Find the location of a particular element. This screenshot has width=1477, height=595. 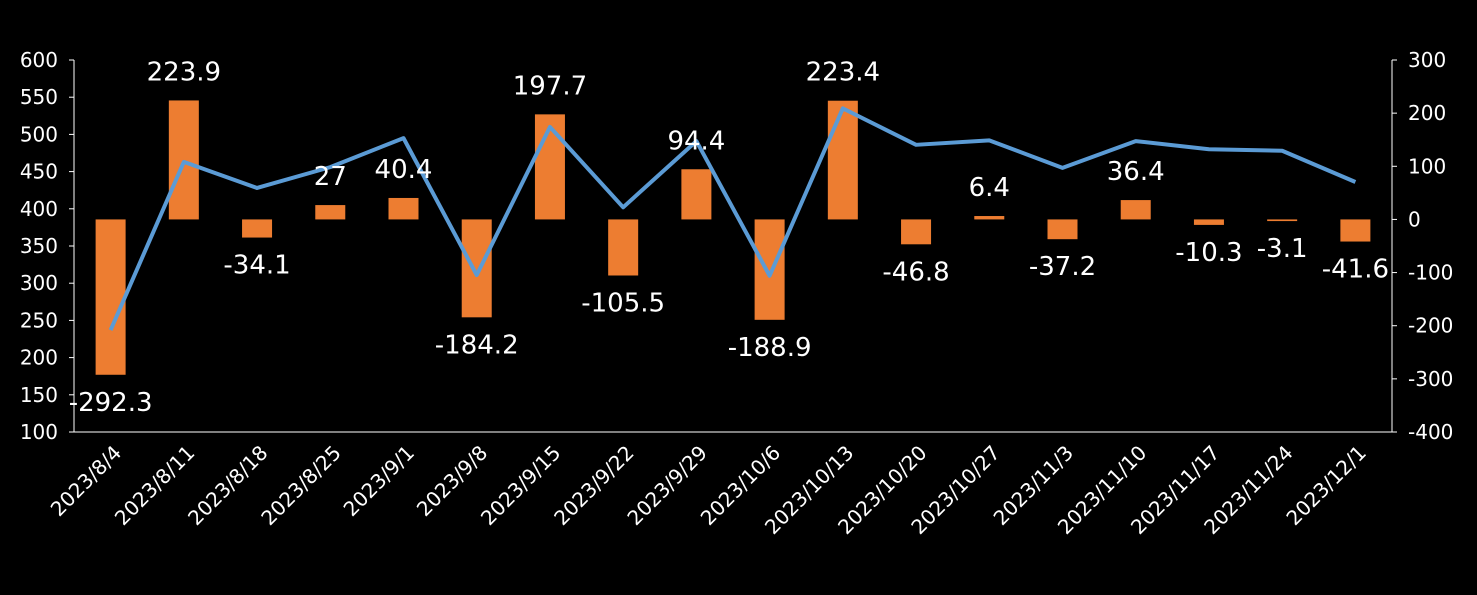

bar-data-label: -37.2 is located at coordinates (1062, 267).